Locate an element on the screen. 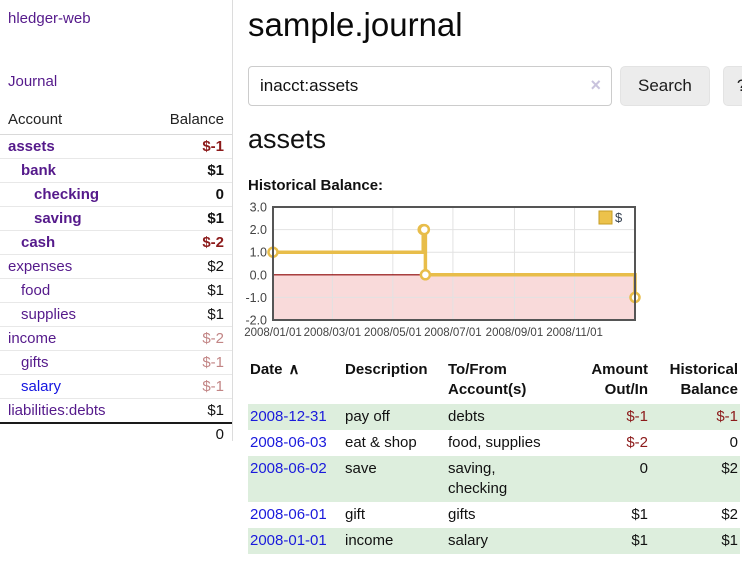 The width and height of the screenshot is (742, 582). transaction-date-link: 2008-01-01 is located at coordinates (288, 540).